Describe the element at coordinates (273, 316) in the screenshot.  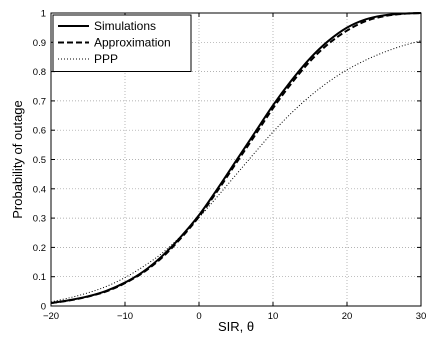
I see `x-tick-label: 10` at that location.